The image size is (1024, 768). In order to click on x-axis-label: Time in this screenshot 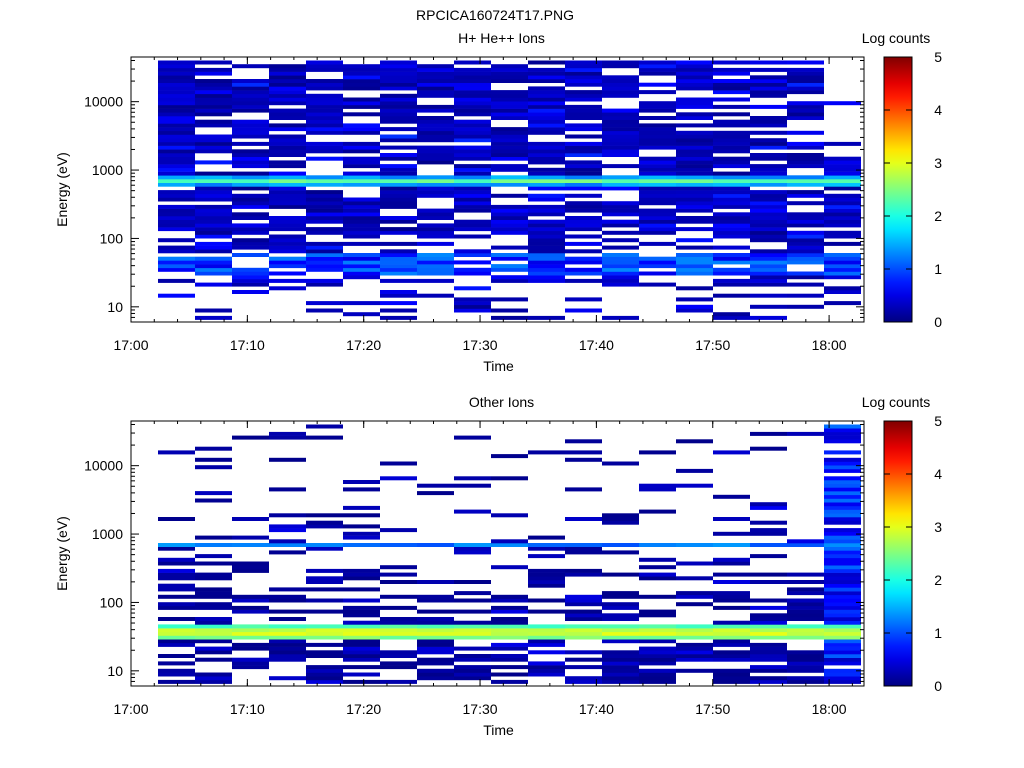, I will do `click(498, 730)`.